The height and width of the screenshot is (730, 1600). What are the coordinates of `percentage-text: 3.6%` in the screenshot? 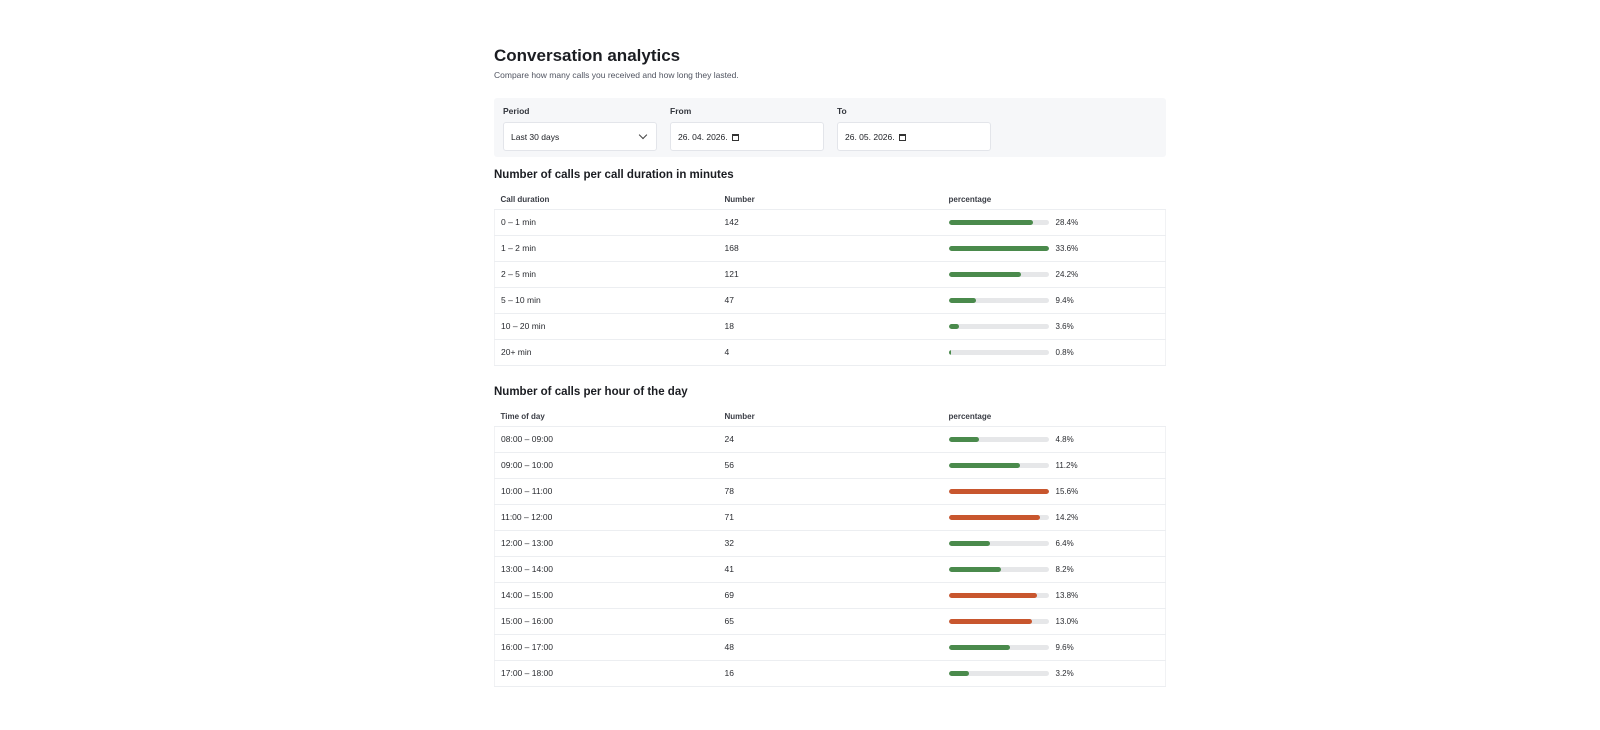 It's located at (1064, 326).